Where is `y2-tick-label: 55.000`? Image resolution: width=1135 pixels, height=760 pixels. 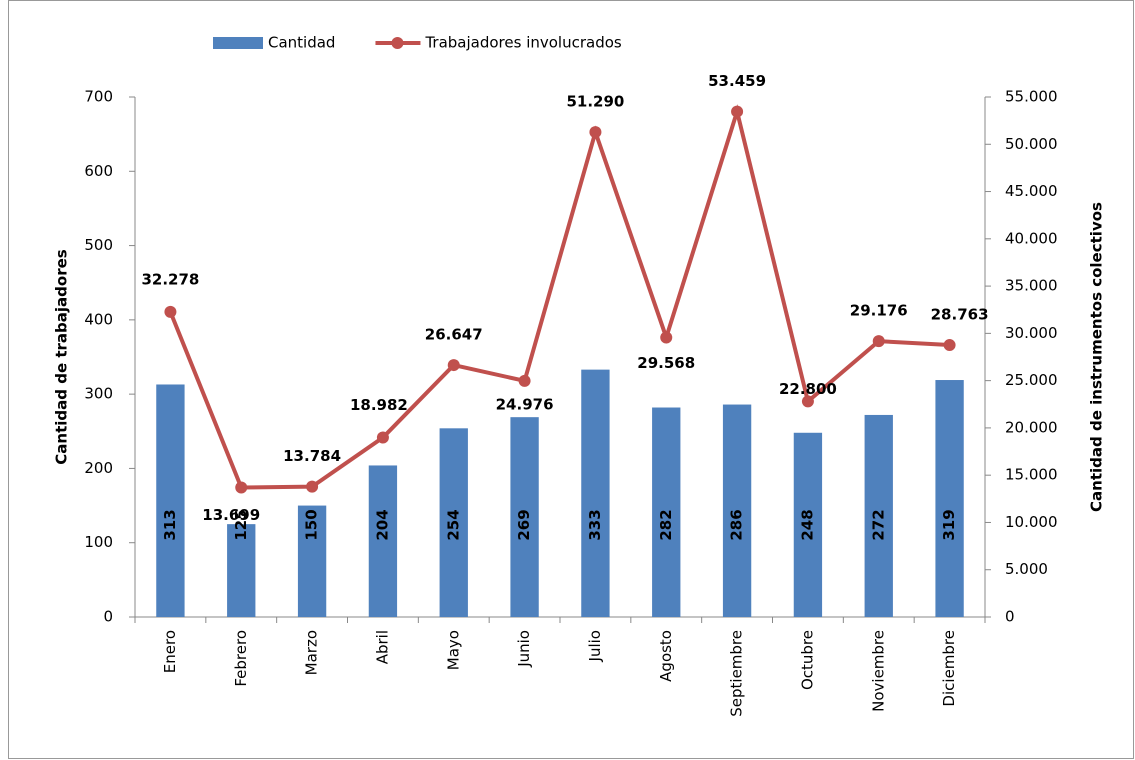 y2-tick-label: 55.000 is located at coordinates (1031, 97).